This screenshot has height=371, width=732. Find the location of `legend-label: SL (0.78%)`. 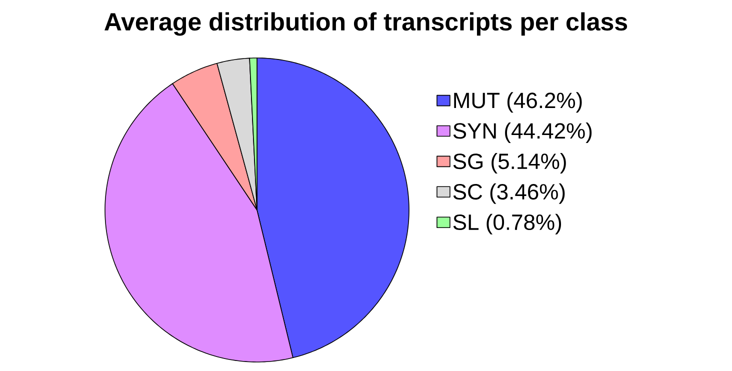

legend-label: SL (0.78%) is located at coordinates (507, 224).